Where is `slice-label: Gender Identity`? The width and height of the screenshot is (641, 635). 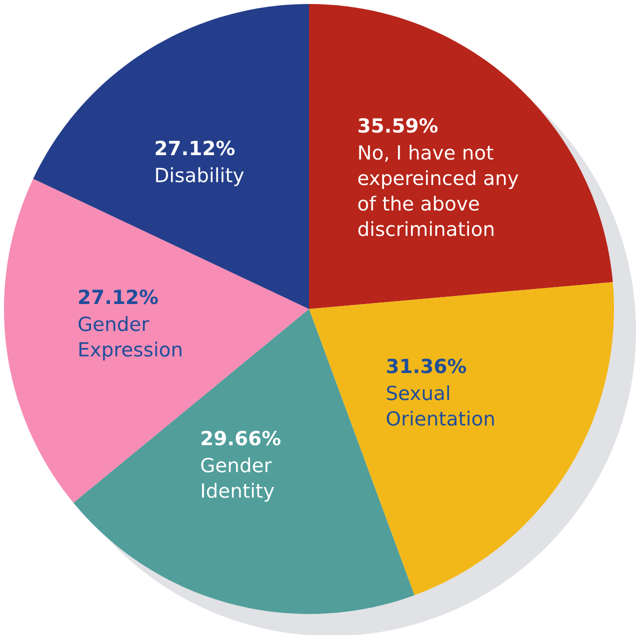 slice-label: Gender Identity is located at coordinates (237, 479).